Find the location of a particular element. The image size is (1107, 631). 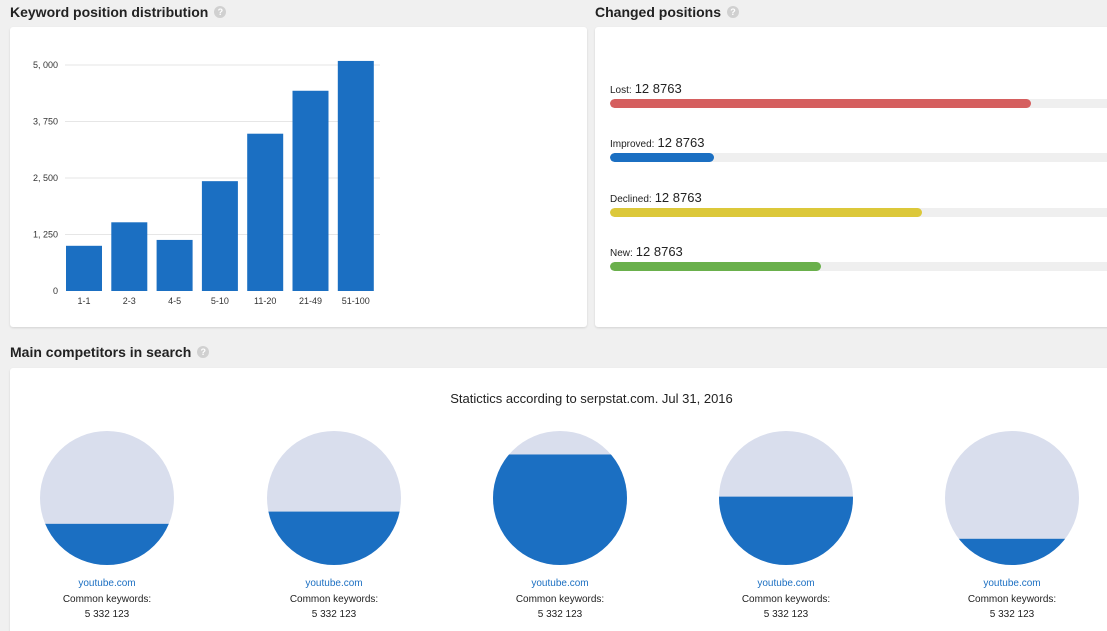

y-tick-label: 3, 750 is located at coordinates (45, 122).